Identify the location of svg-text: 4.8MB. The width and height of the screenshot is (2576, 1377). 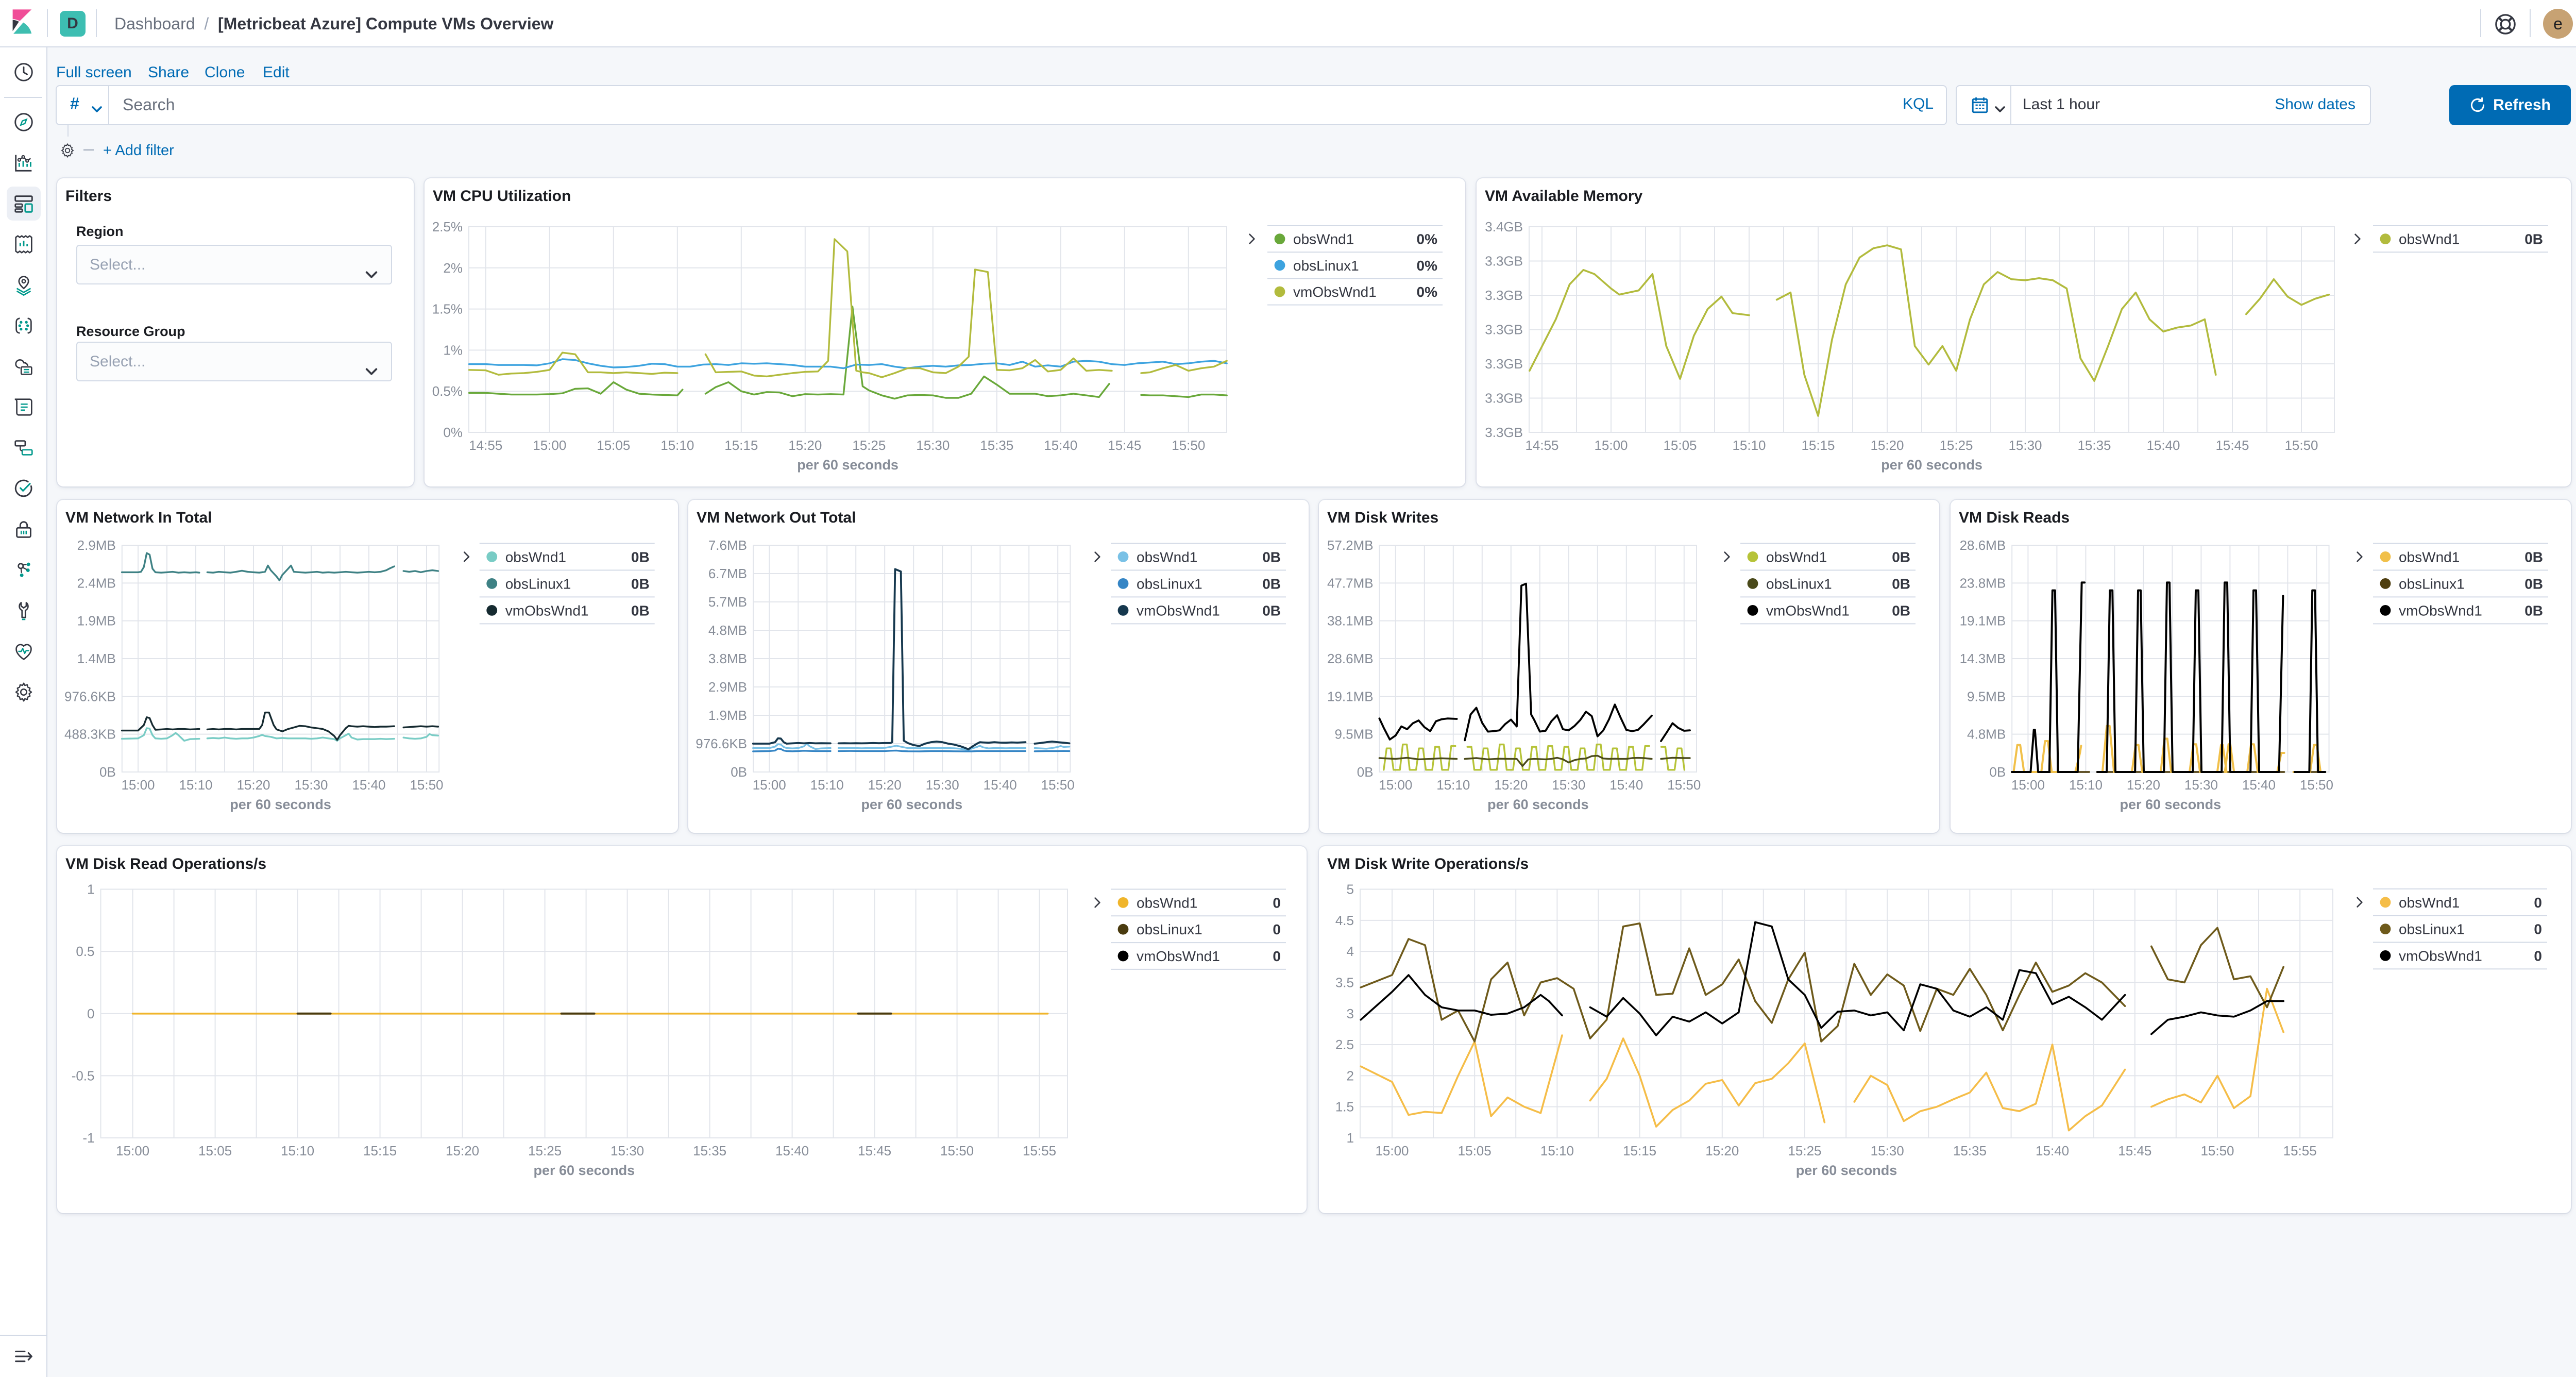
(728, 630).